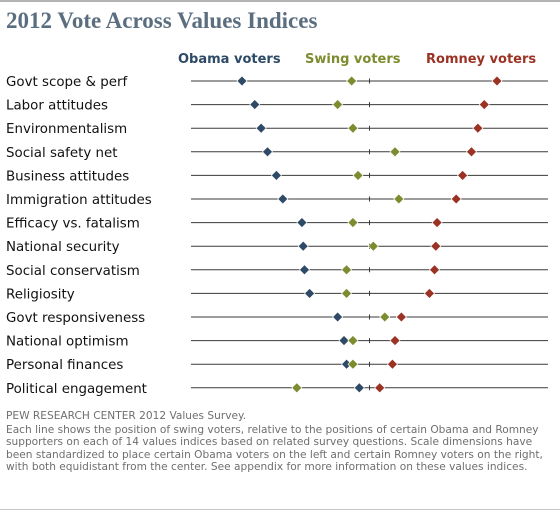 This screenshot has height=517, width=560. Describe the element at coordinates (76, 389) in the screenshot. I see `row-label: Political engagement` at that location.